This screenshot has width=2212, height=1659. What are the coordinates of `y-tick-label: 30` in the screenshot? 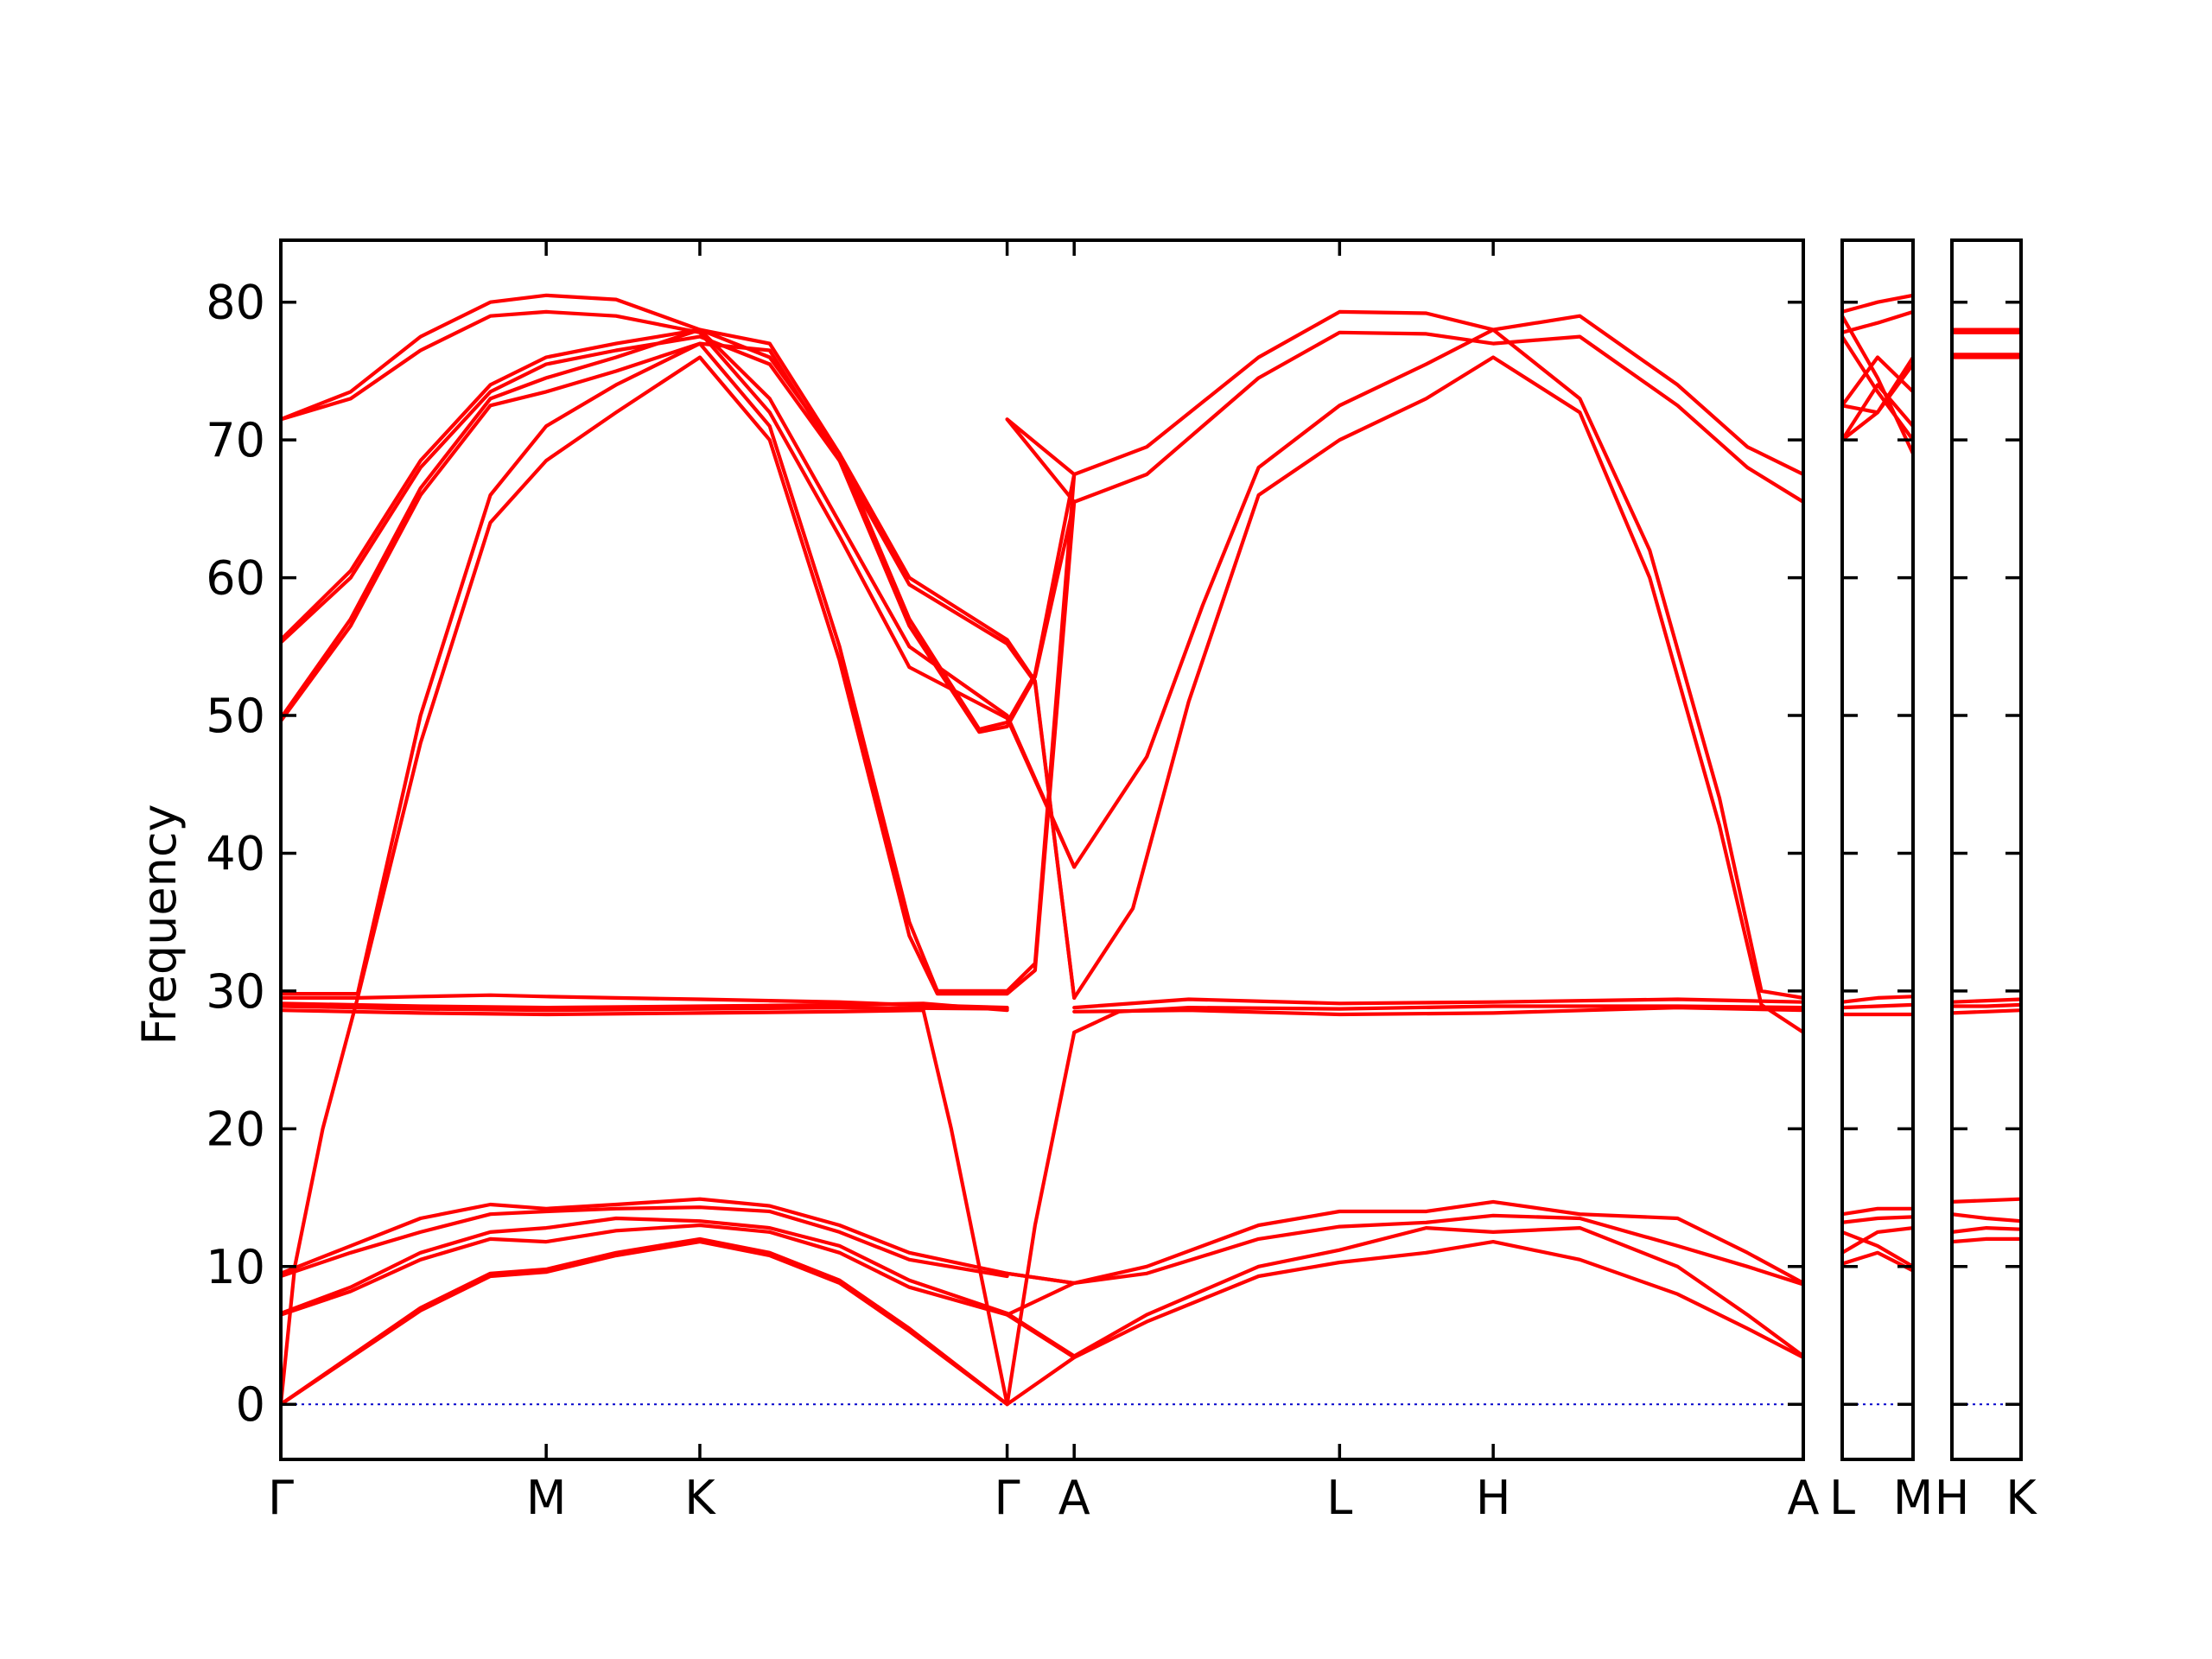 It's located at (235, 991).